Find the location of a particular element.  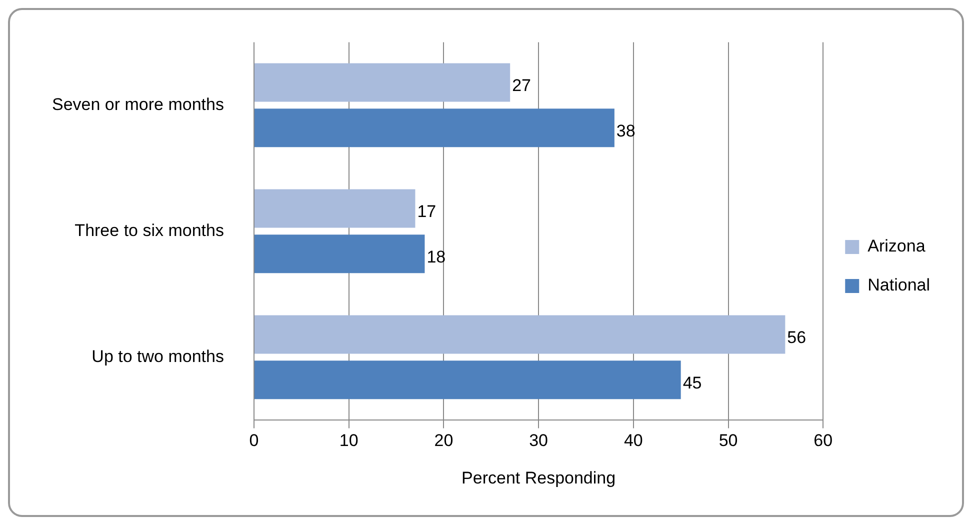

data-label: 56 is located at coordinates (796, 338).